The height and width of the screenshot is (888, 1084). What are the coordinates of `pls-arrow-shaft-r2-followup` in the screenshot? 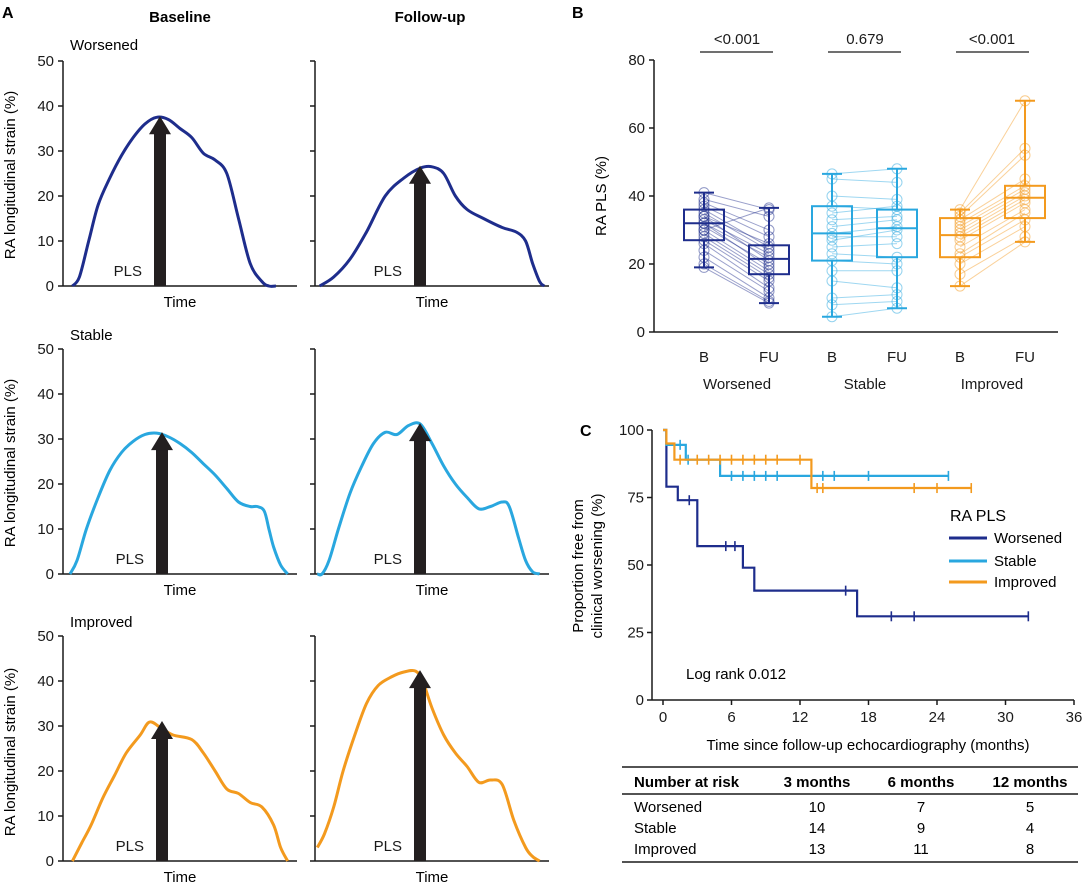 It's located at (420, 506).